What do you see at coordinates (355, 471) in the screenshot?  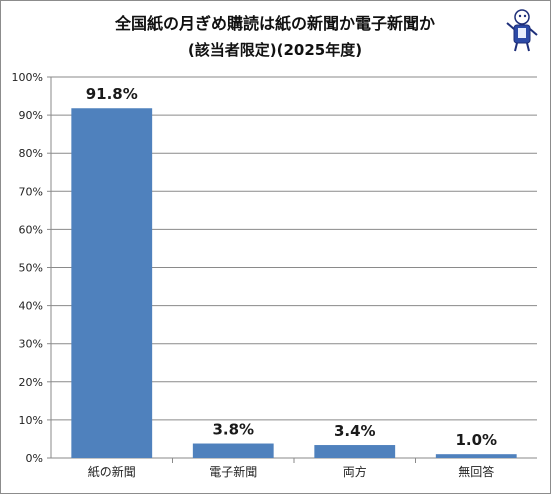 I see `x-tick-label: 両方` at bounding box center [355, 471].